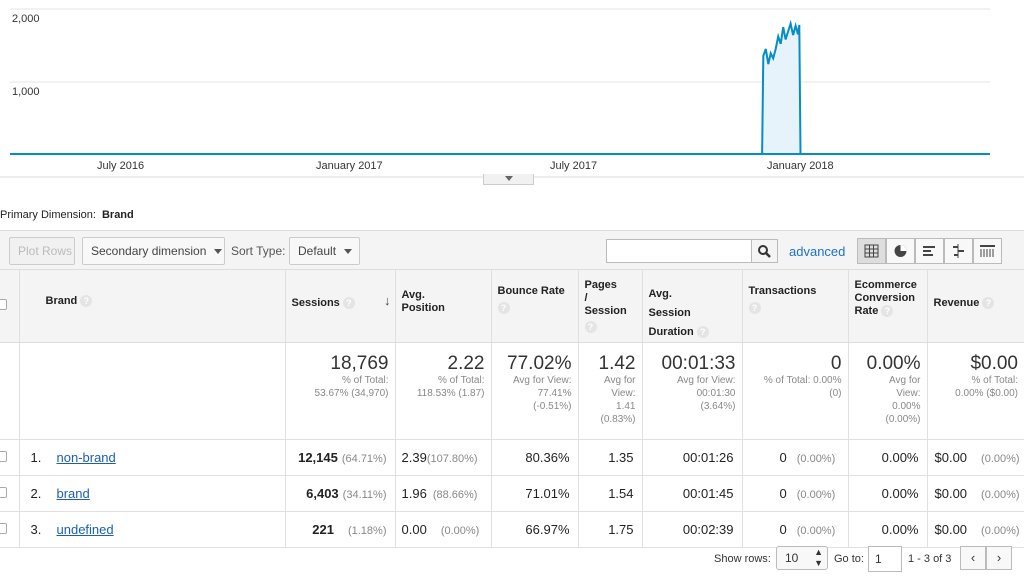 This screenshot has width=1024, height=581. I want to click on comparison-view-button, so click(958, 251).